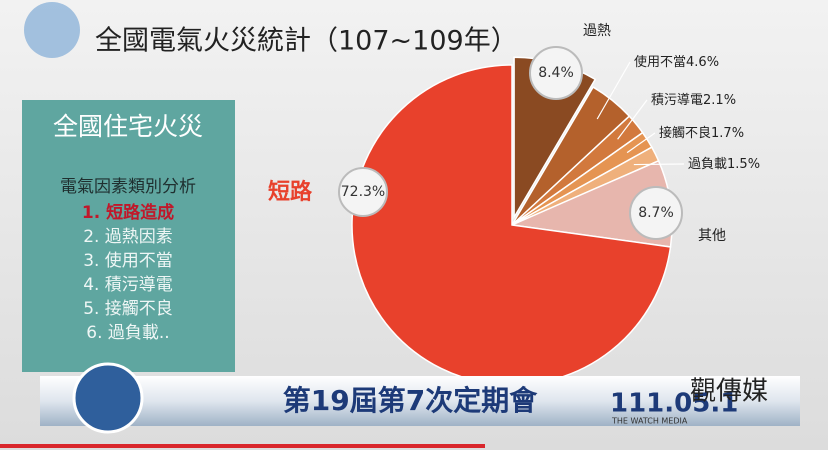 Image resolution: width=828 pixels, height=450 pixels. Describe the element at coordinates (712, 236) in the screenshot. I see `category-label: 其他` at that location.